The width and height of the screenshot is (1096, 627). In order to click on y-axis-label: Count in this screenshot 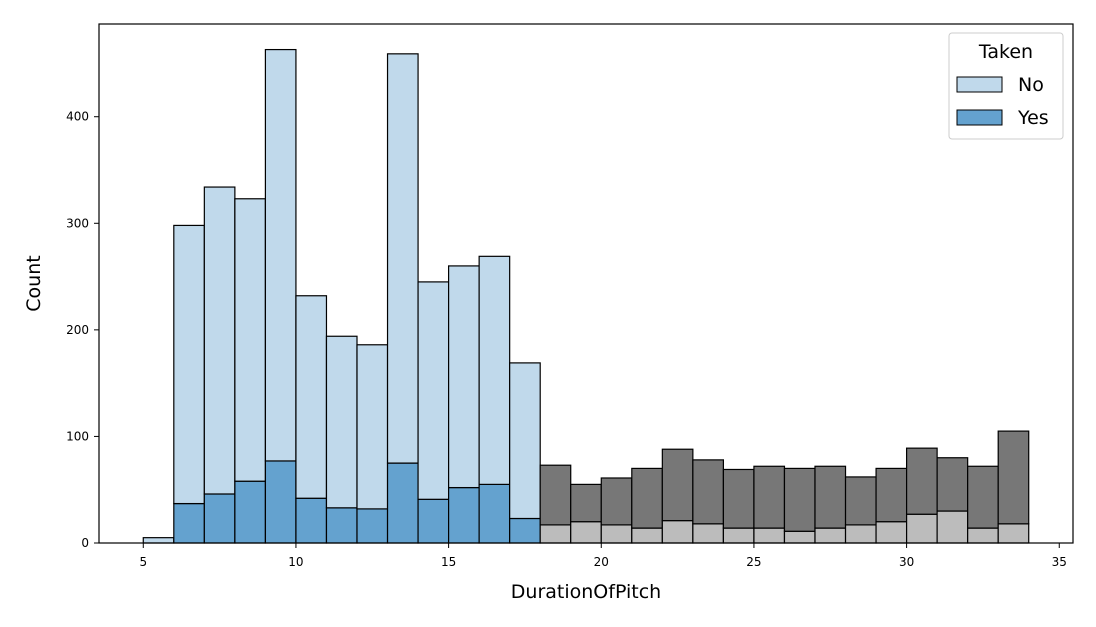, I will do `click(34, 283)`.